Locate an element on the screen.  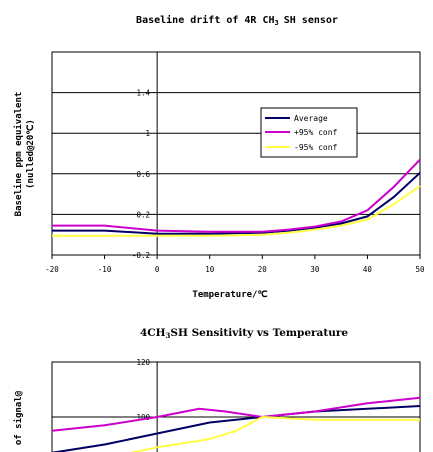
chart1-y-tick-label: 1.4 is located at coordinates (143, 93).